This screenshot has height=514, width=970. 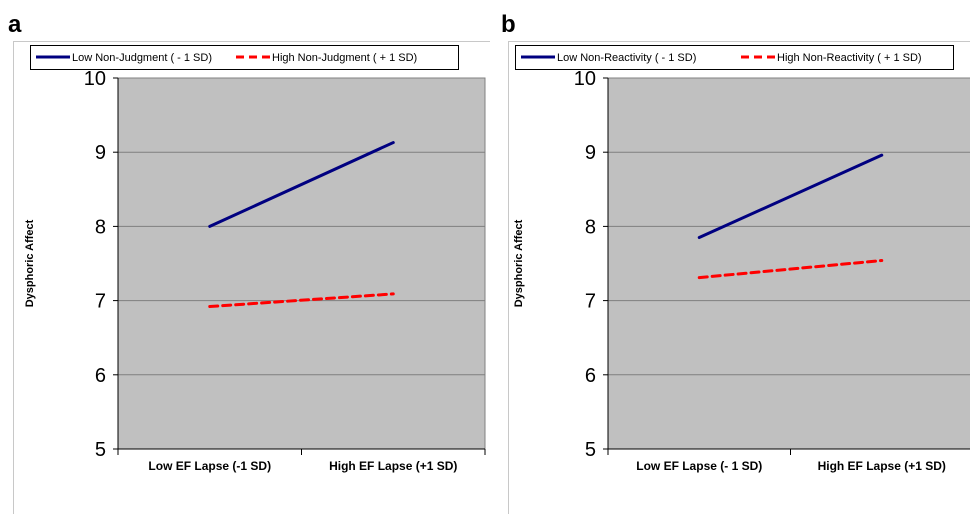 I want to click on legend-entry: High Non-Judgment ( + 1 SD), so click(x=344, y=58).